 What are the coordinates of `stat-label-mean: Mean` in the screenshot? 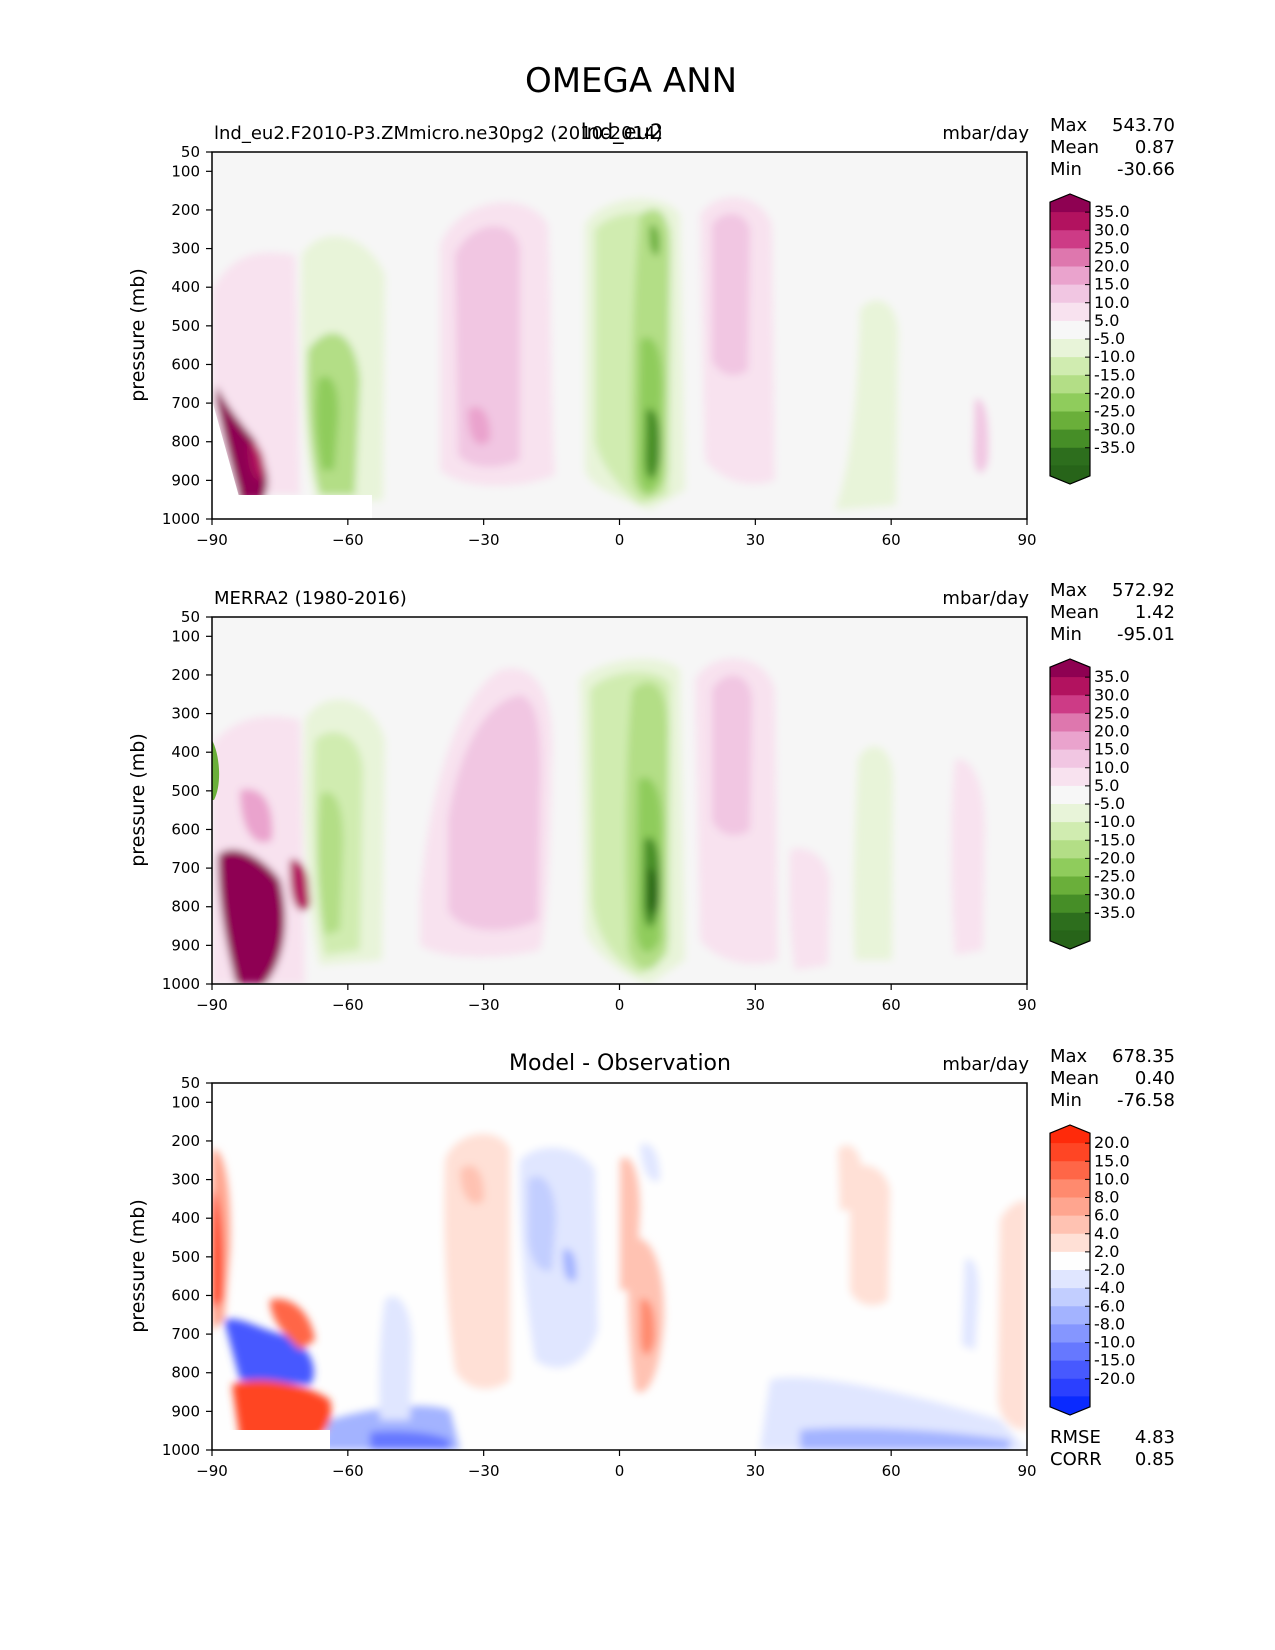 It's located at (1074, 147).